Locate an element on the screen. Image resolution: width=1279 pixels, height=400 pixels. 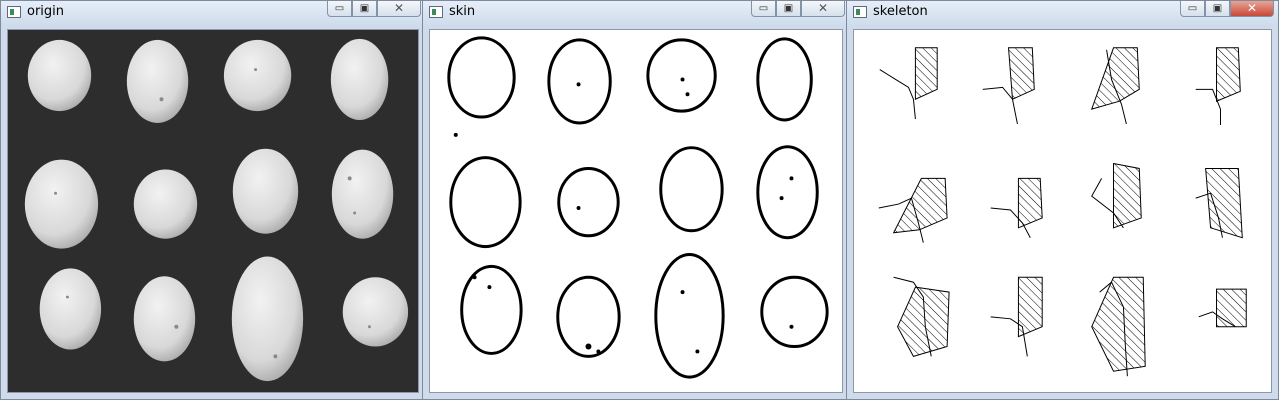
window-title: skeleton is located at coordinates (900, 11).